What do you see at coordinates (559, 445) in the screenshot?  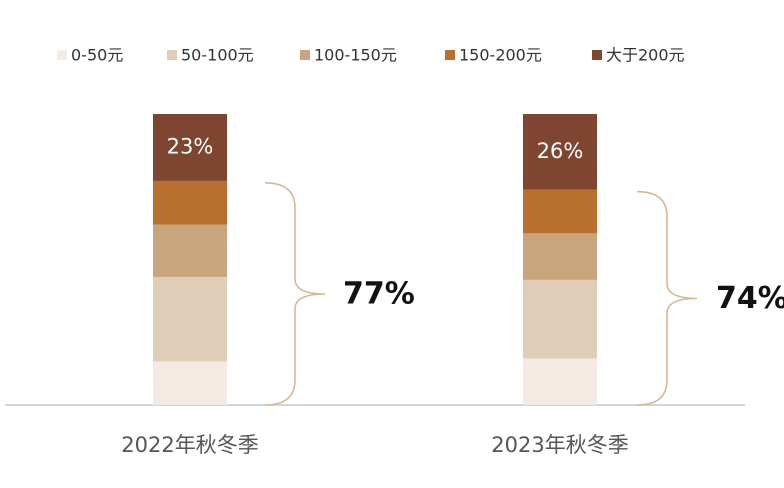 I see `x-tick-label: 2023年秋冬季` at bounding box center [559, 445].